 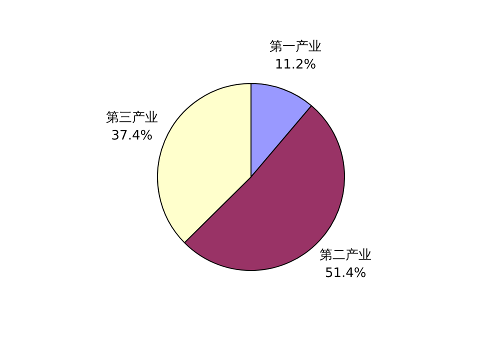 What do you see at coordinates (295, 64) in the screenshot?
I see `data-label: 11.2%` at bounding box center [295, 64].